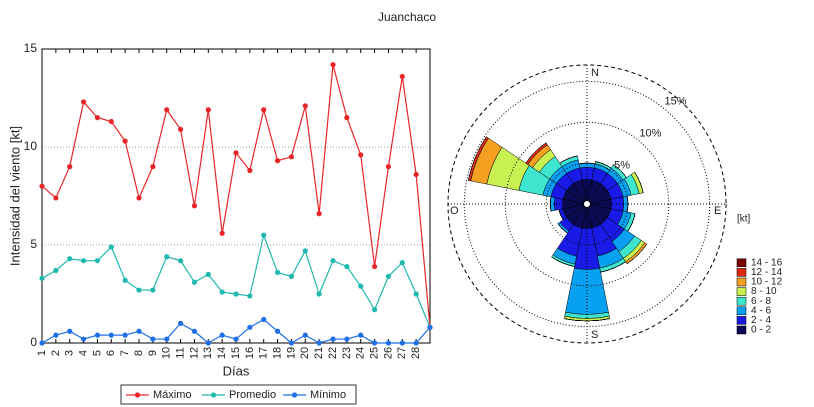 The image size is (814, 407). What do you see at coordinates (291, 353) in the screenshot?
I see `x-tick-label: 19` at bounding box center [291, 353].